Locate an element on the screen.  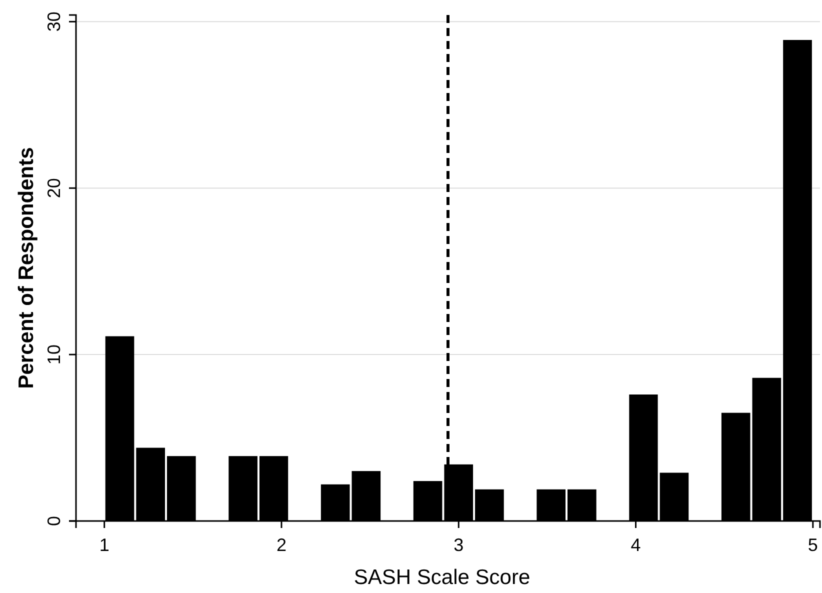
x-tick-label: 3 is located at coordinates (459, 544).